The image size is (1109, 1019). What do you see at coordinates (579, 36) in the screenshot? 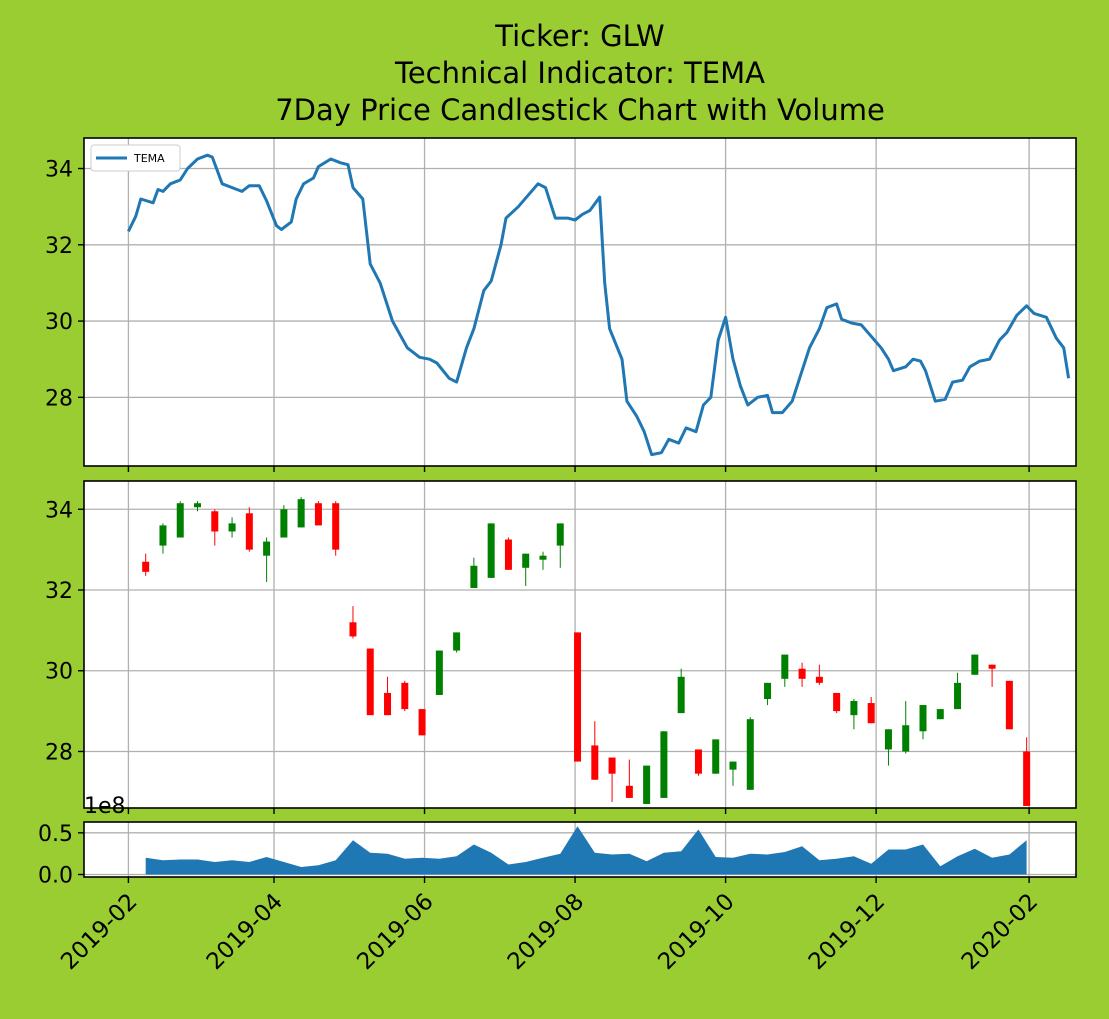
I see `title-line-ticker: Ticker: GLW` at bounding box center [579, 36].